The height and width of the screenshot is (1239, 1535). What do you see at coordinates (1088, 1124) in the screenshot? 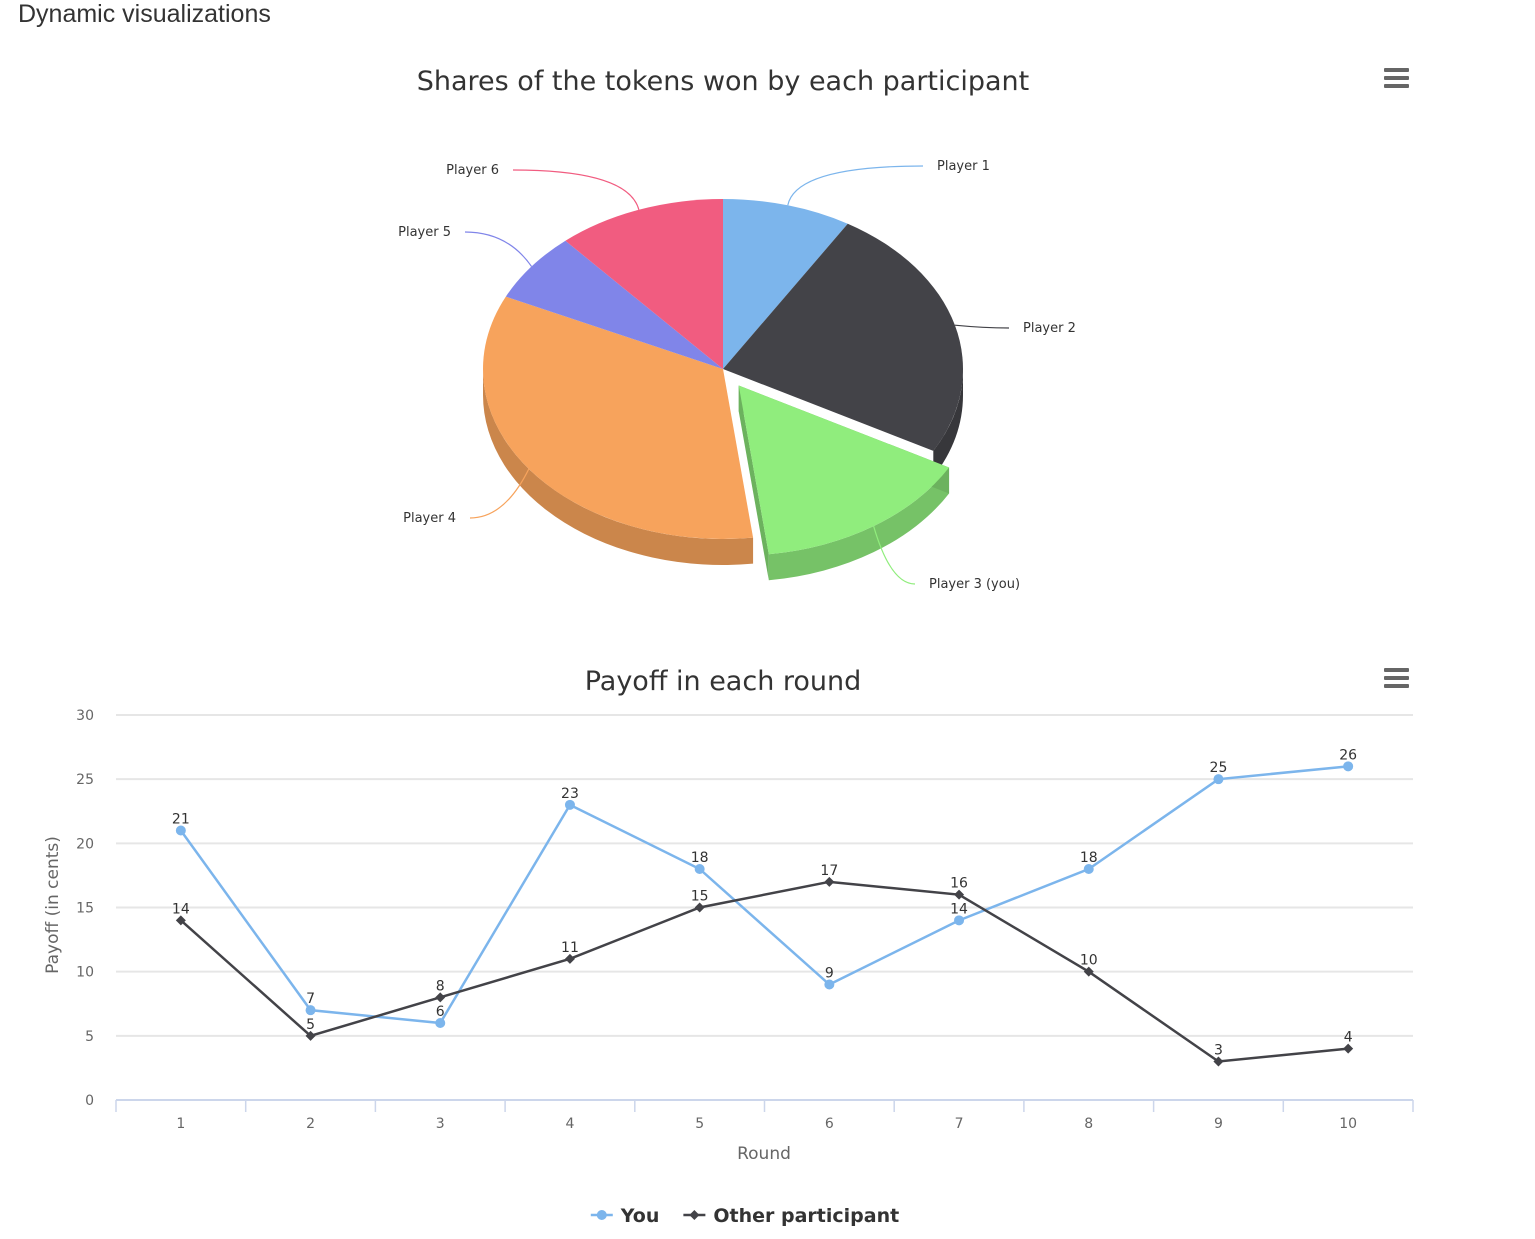
I see `x-tick-label: 8` at bounding box center [1088, 1124].